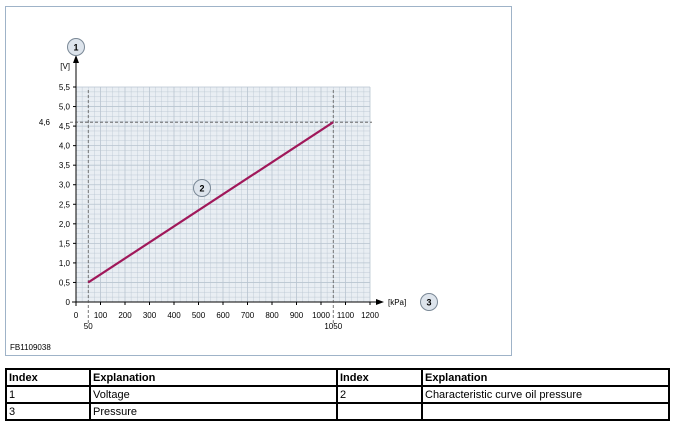 This screenshot has height=432, width=675. Describe the element at coordinates (76, 59) in the screenshot. I see `y-axis-arrow` at that location.